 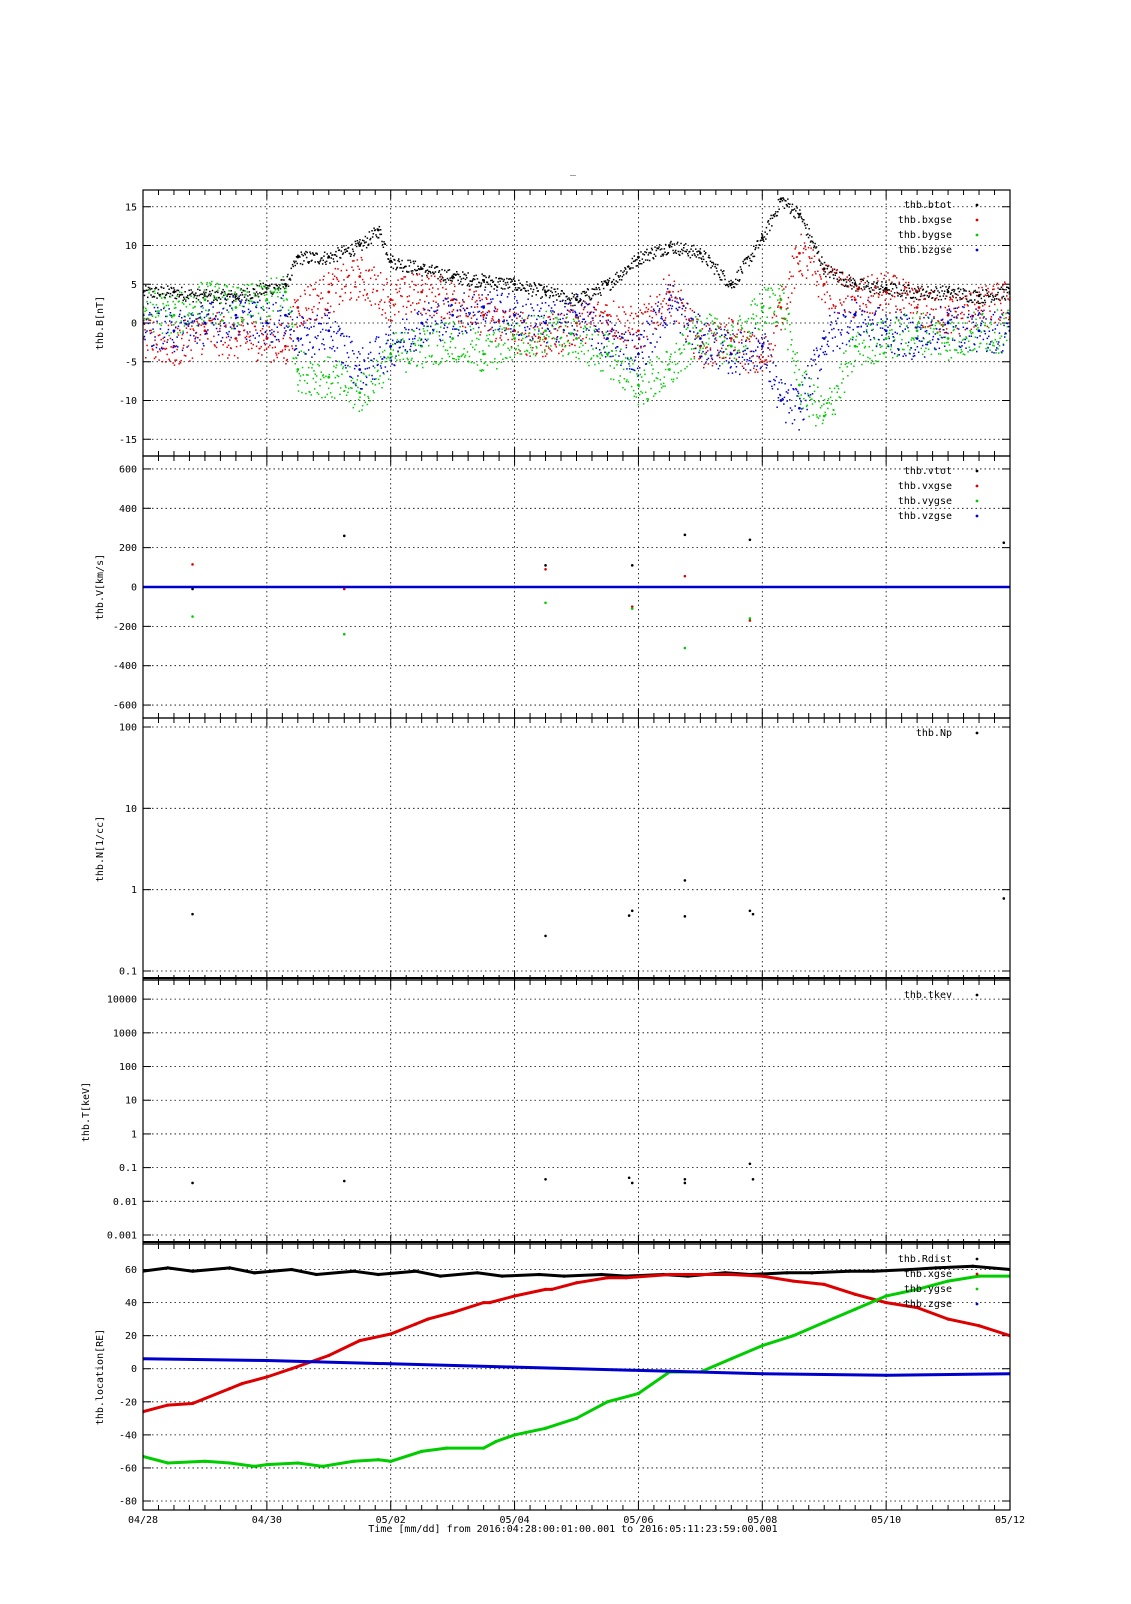 What do you see at coordinates (128, 440) in the screenshot?
I see `y-tick-label: -15` at bounding box center [128, 440].